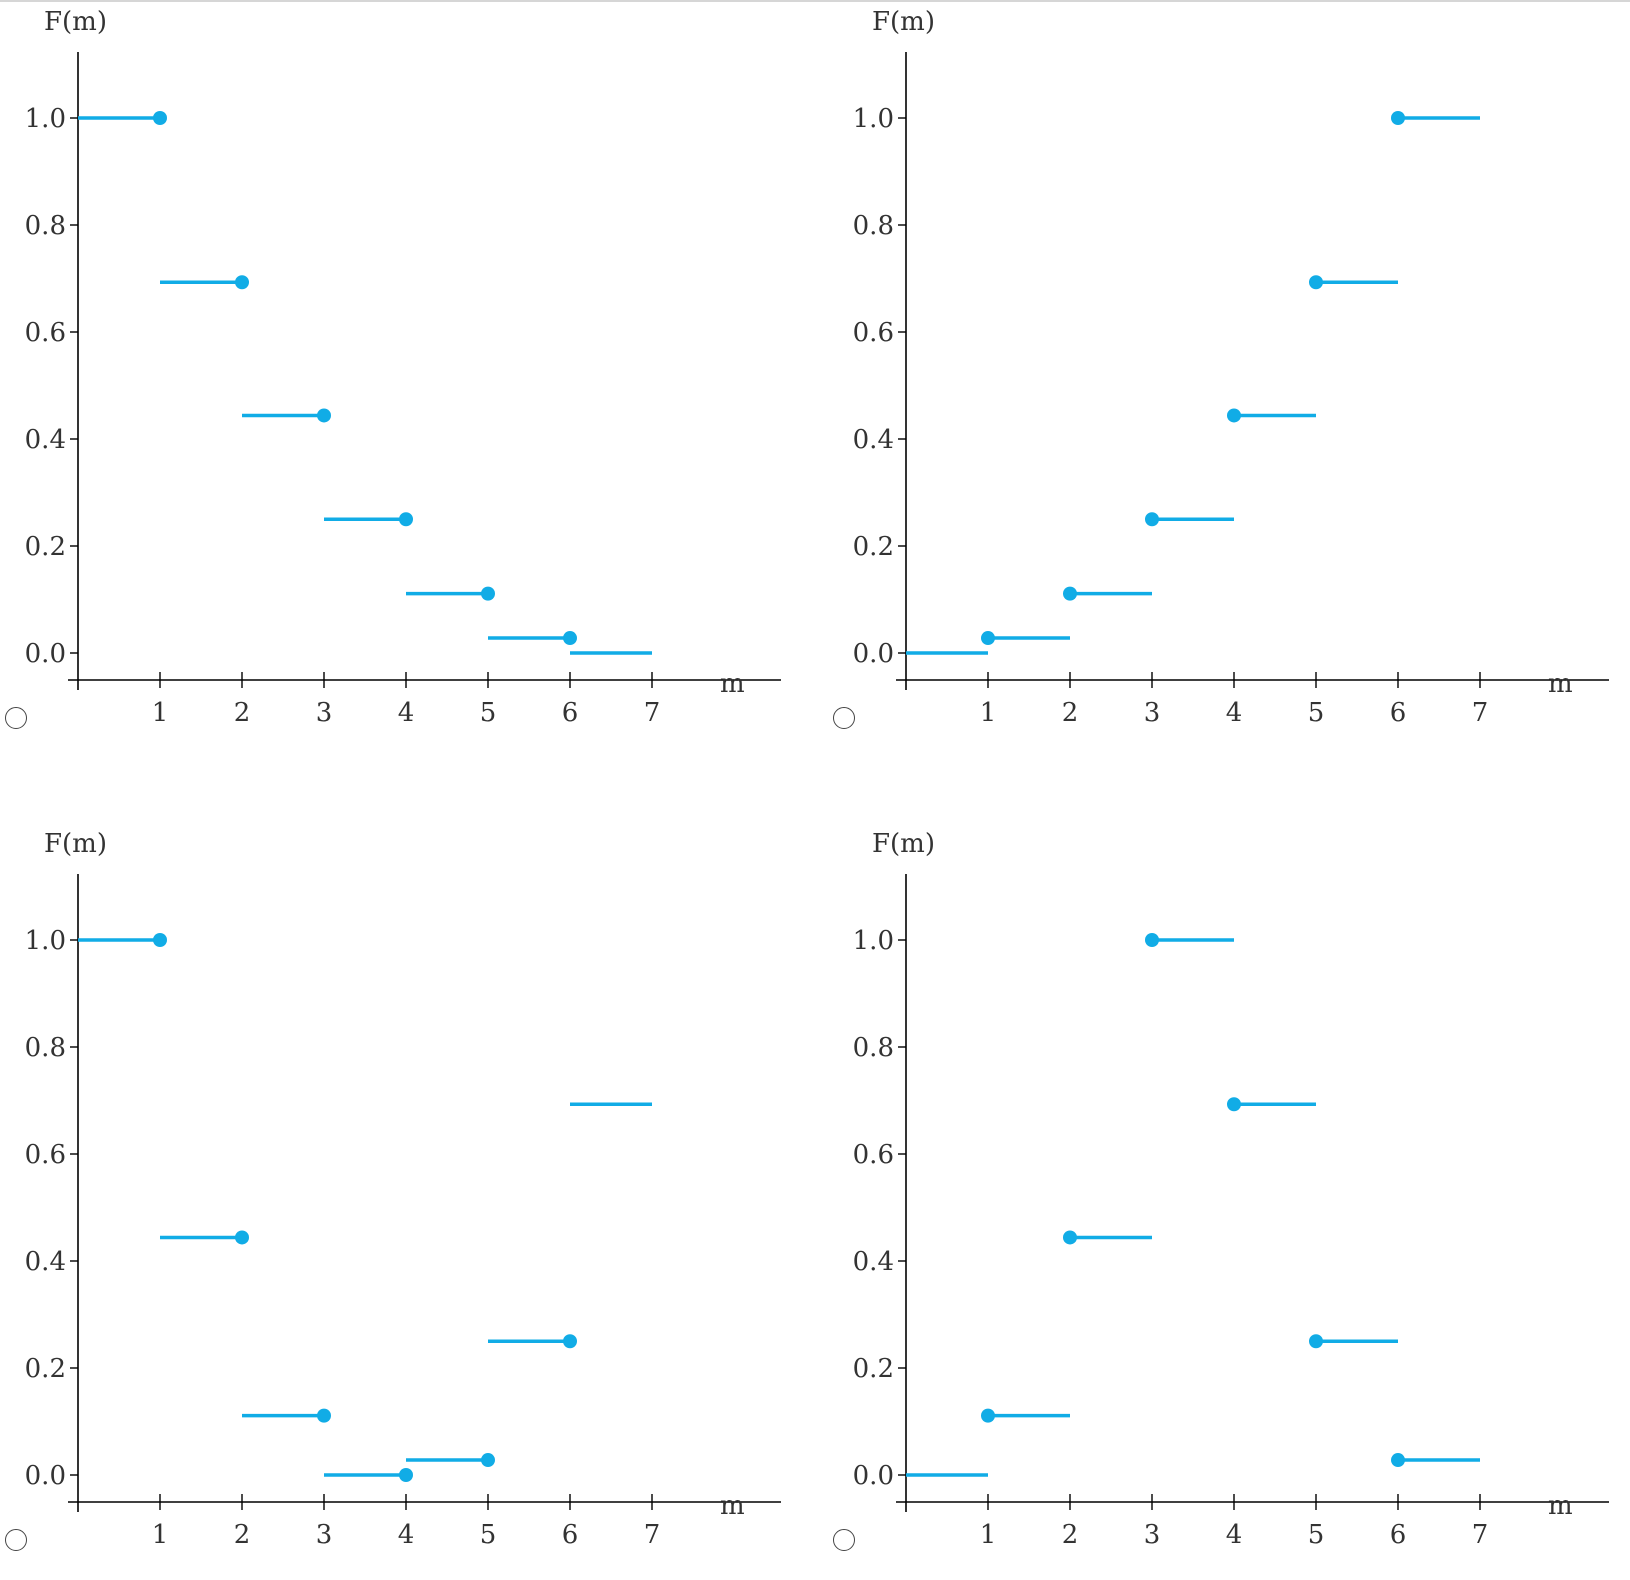  Describe the element at coordinates (16, 1540) in the screenshot. I see `radio-option-bottom-left` at that location.